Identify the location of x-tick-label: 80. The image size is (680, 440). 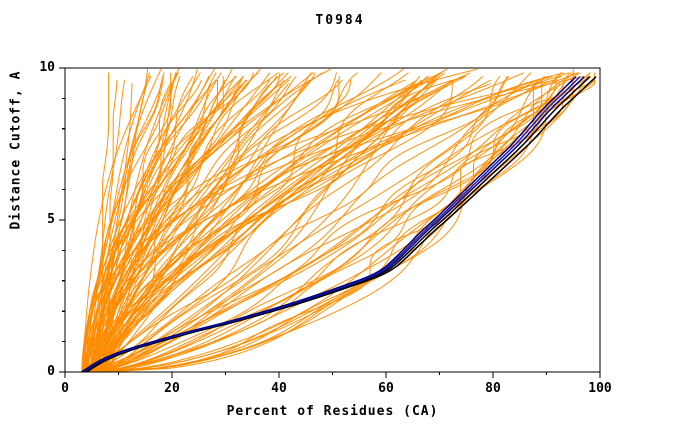
(493, 388).